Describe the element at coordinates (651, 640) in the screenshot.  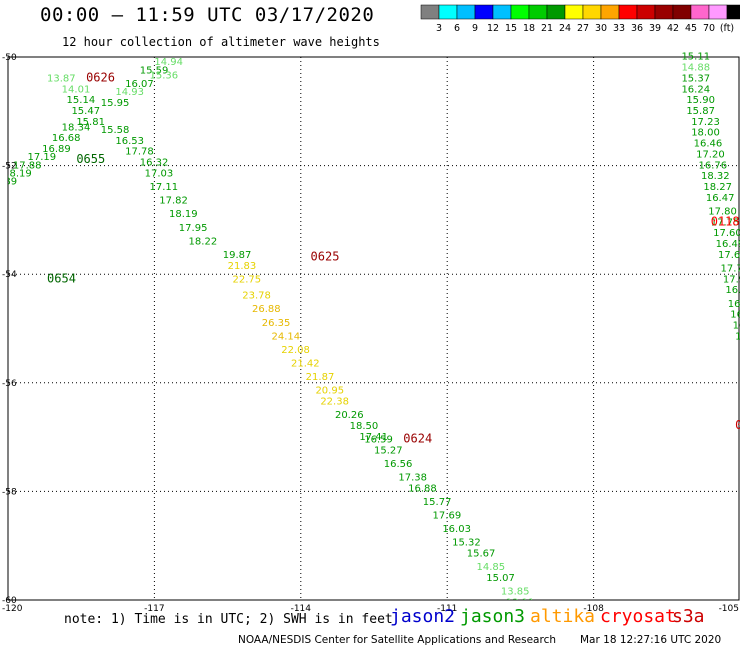
I see `timestamp-text: Mar 18 12:27:16 UTC 2020` at that location.